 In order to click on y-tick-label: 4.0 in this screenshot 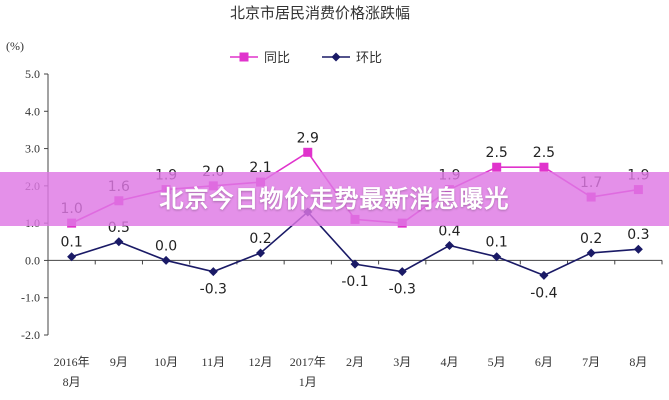, I will do `click(32, 111)`.